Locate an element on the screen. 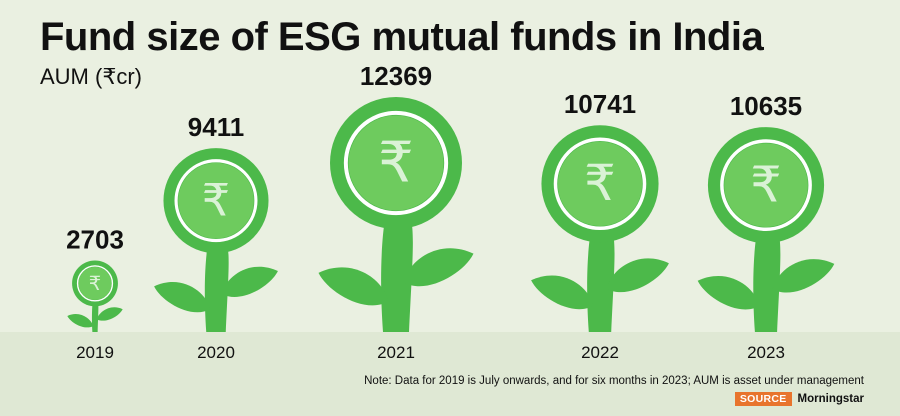 The width and height of the screenshot is (900, 416). category-label: 2023 is located at coordinates (766, 352).